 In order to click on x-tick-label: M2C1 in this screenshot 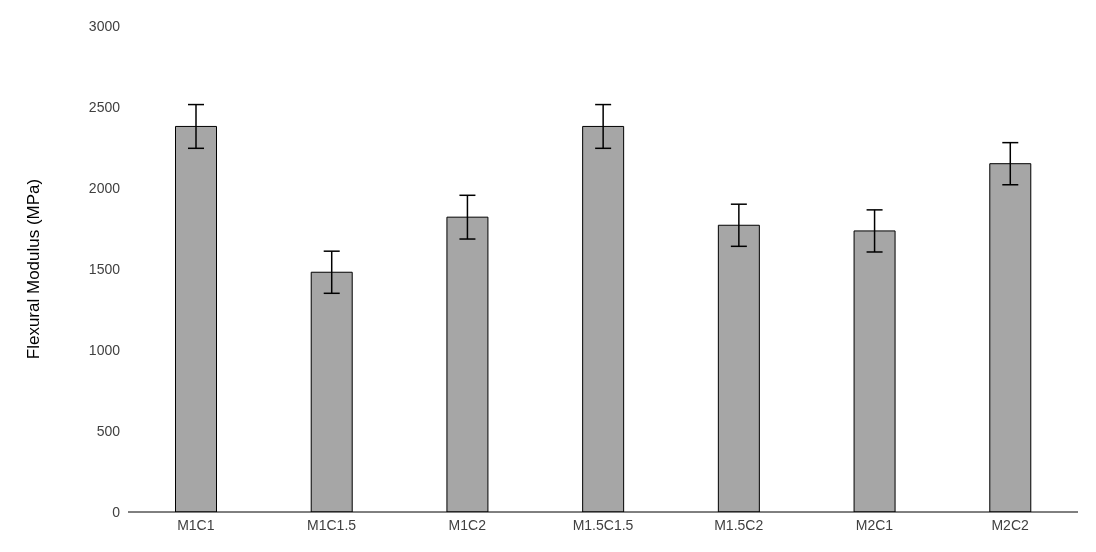, I will do `click(874, 524)`.